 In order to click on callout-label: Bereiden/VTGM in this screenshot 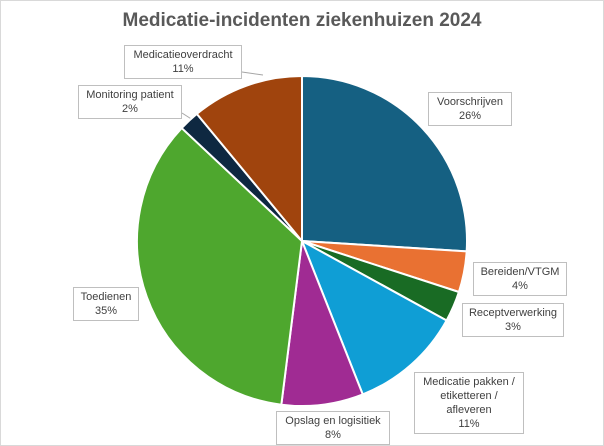, I will do `click(520, 272)`.